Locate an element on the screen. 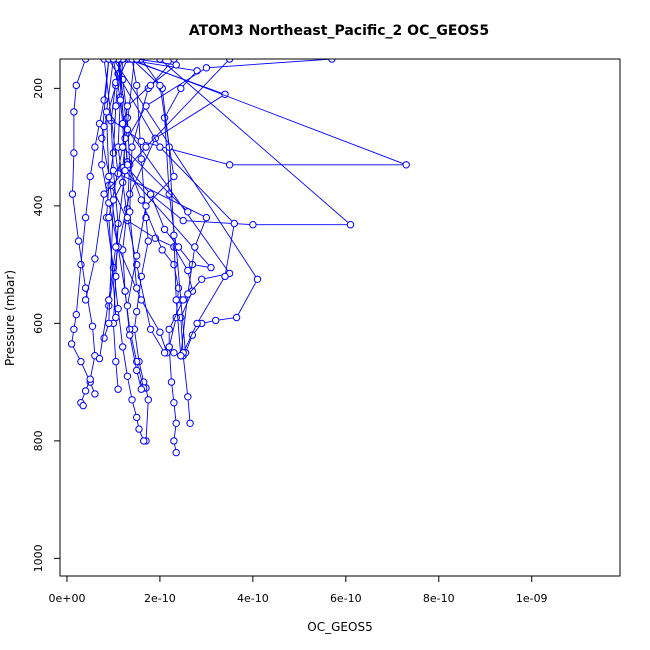 Image resolution: width=650 pixels, height=650 pixels. y-tick-label: 800 is located at coordinates (38, 440).